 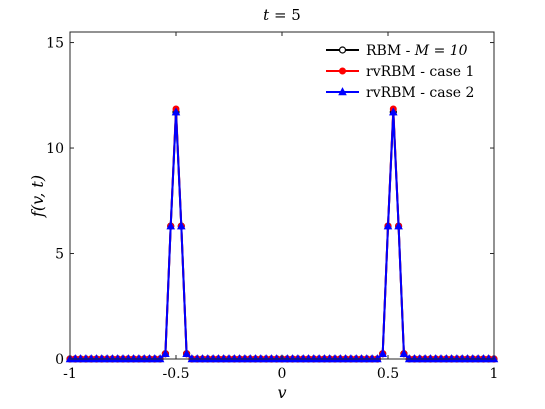 I want to click on x-axis-label: v, so click(x=281, y=392).